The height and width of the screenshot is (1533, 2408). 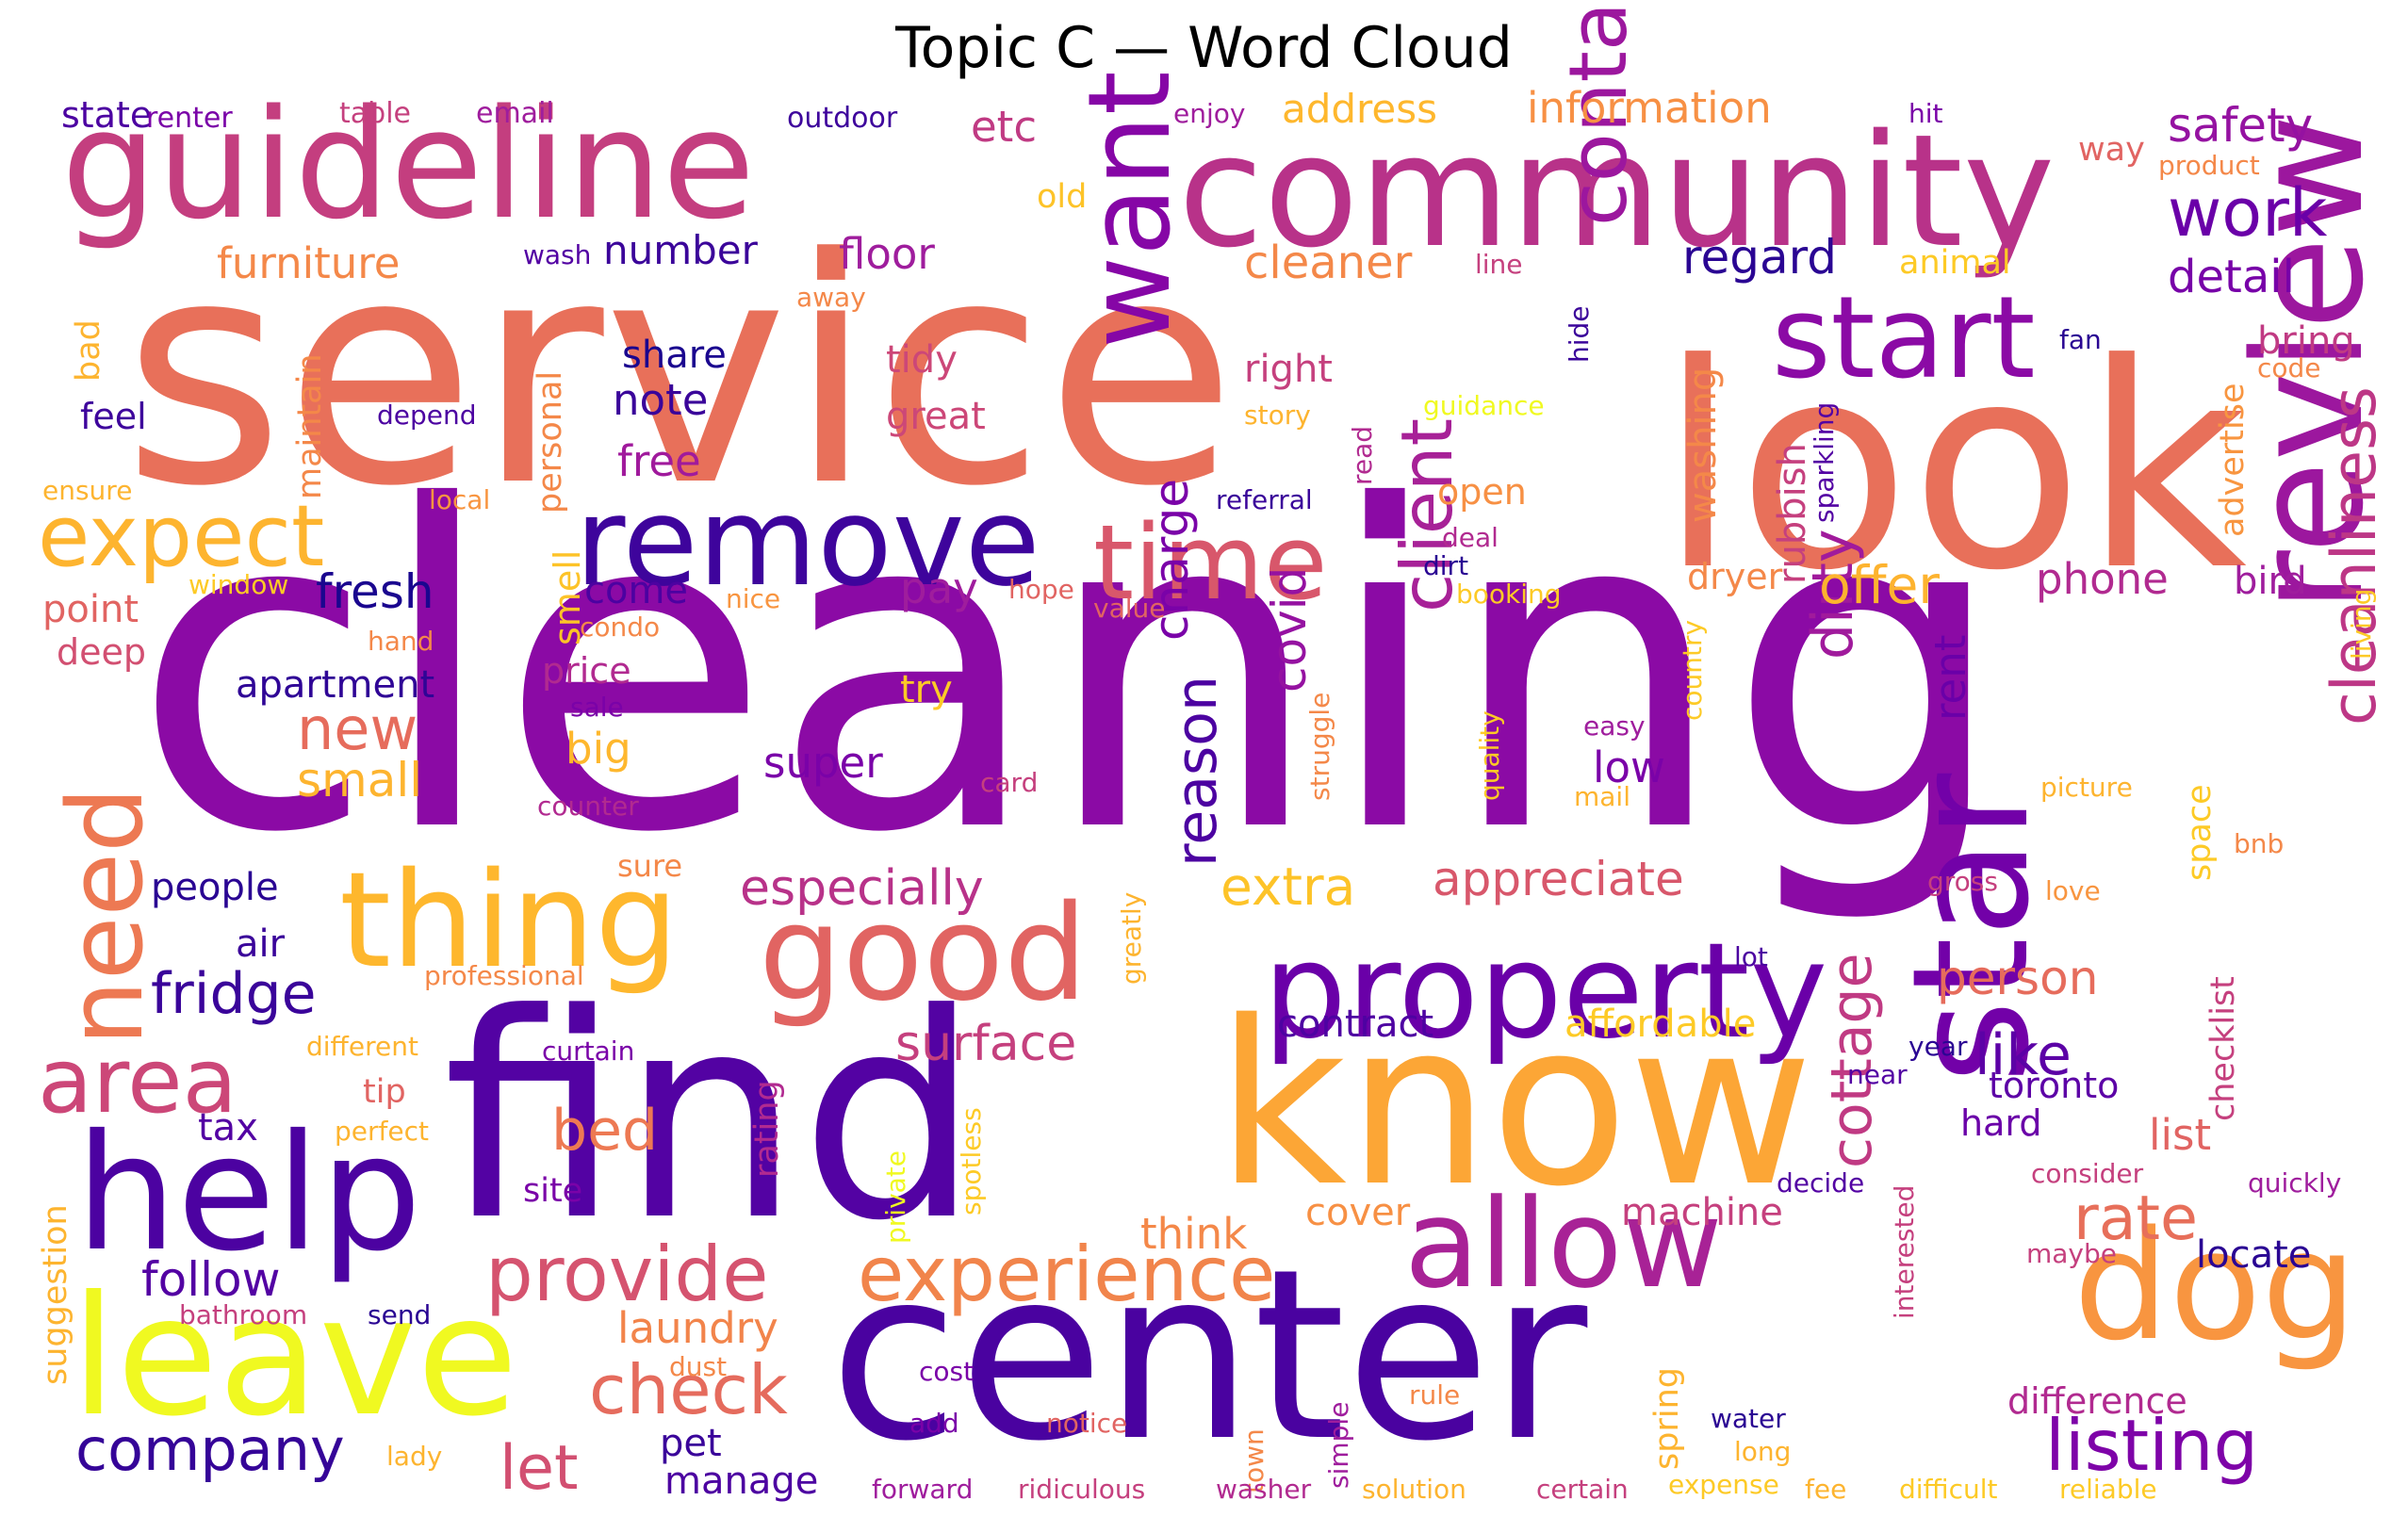 I want to click on word-bring: bring, so click(x=2306, y=341).